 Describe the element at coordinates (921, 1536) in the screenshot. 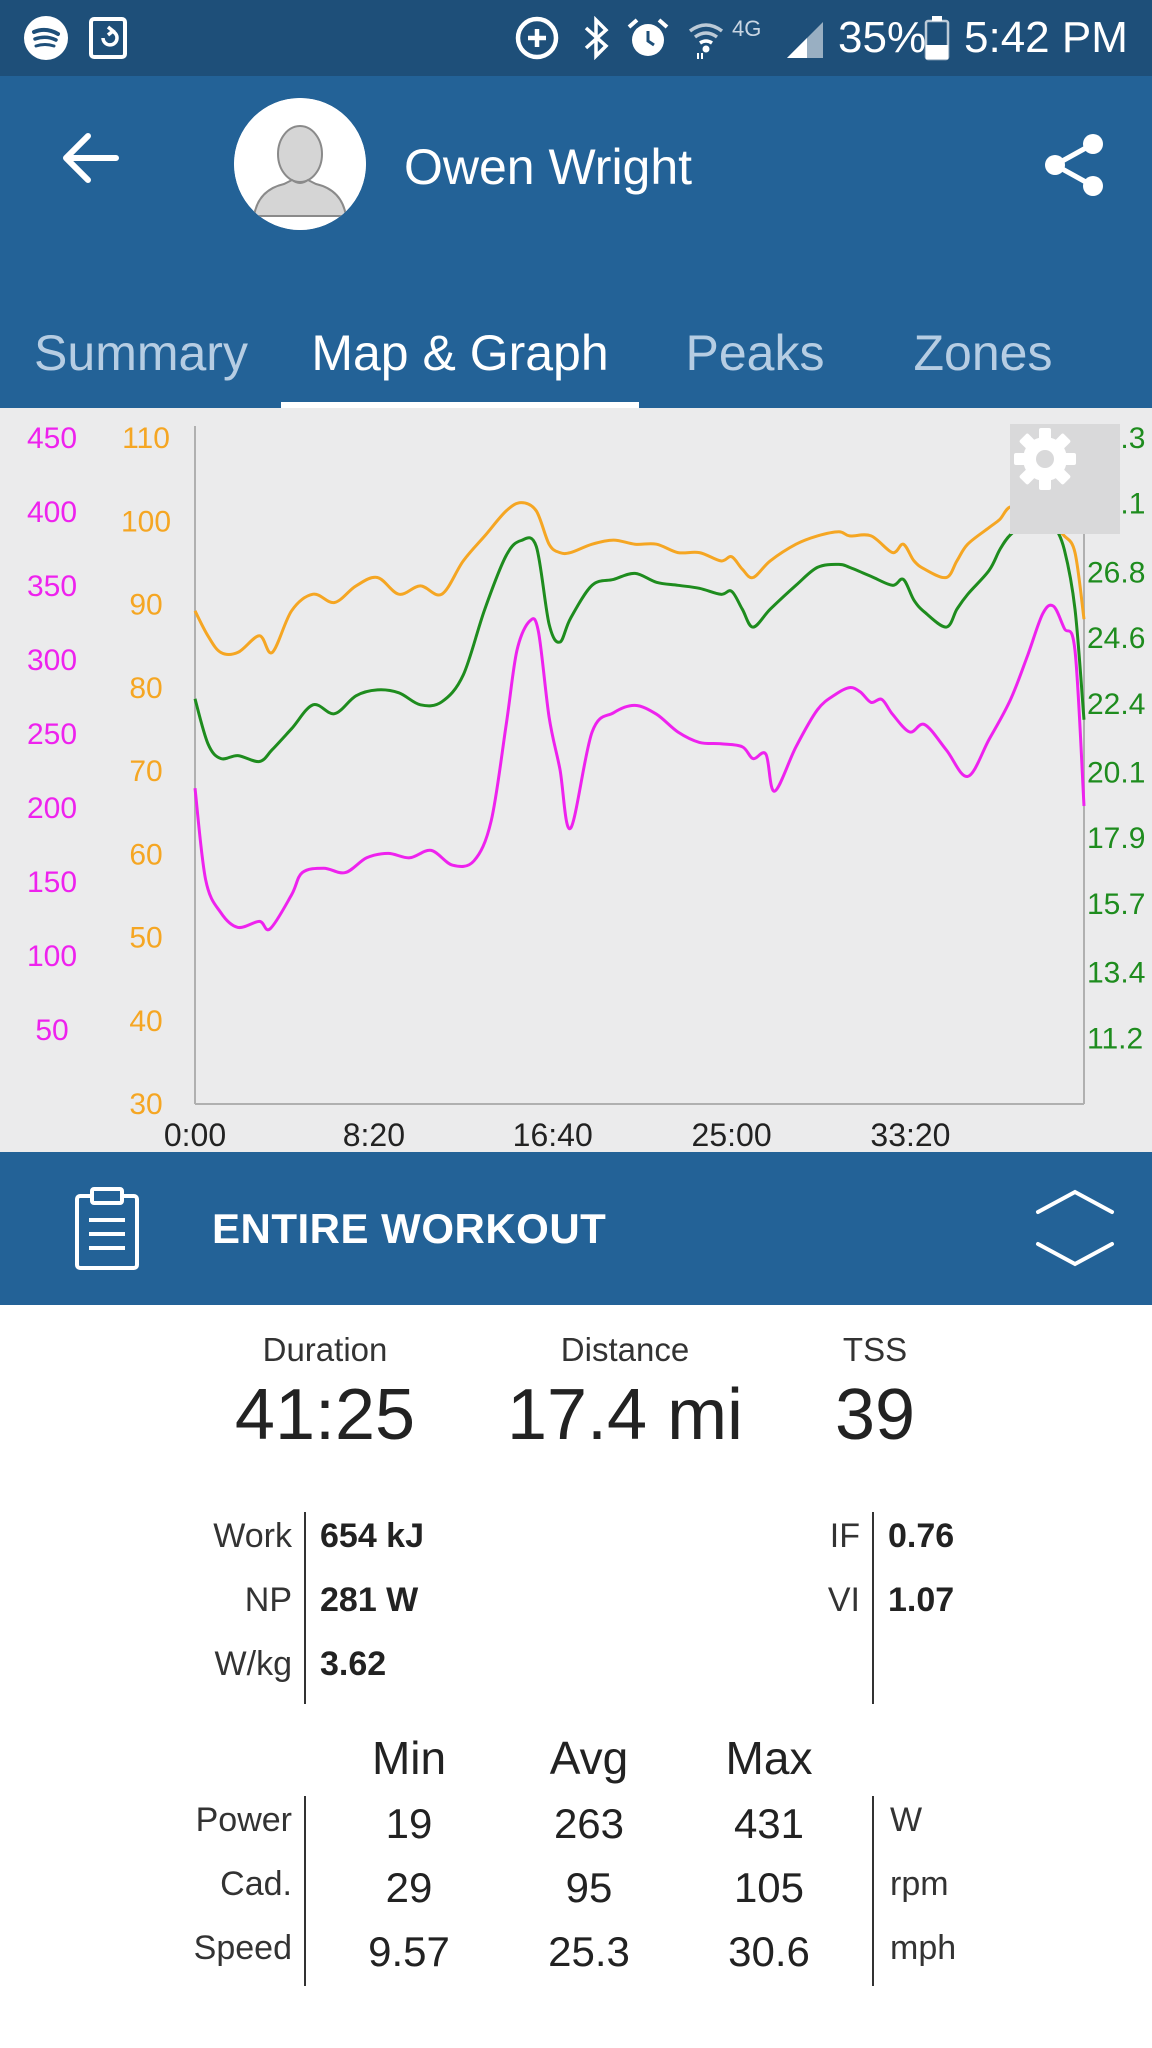

I see `if-value: 0.76` at that location.